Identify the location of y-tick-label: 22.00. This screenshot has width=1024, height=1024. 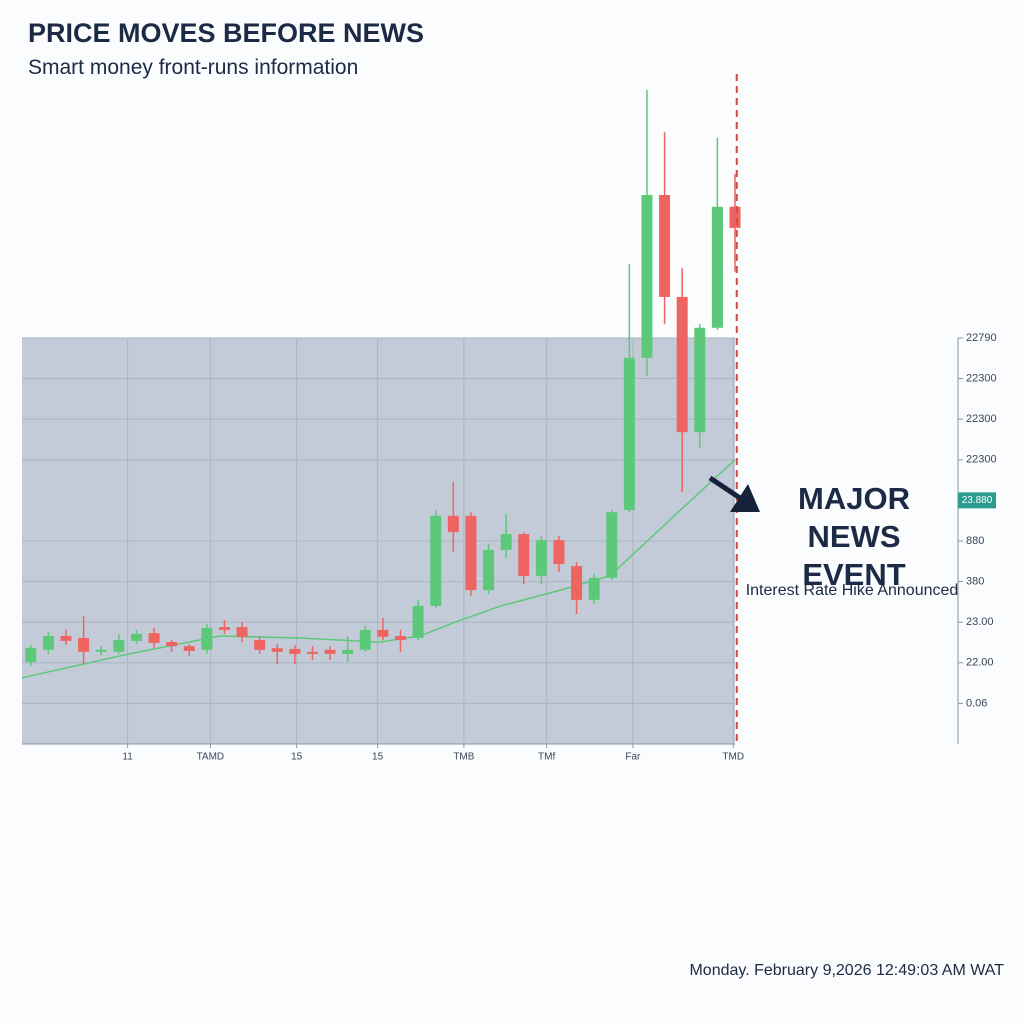
(980, 663).